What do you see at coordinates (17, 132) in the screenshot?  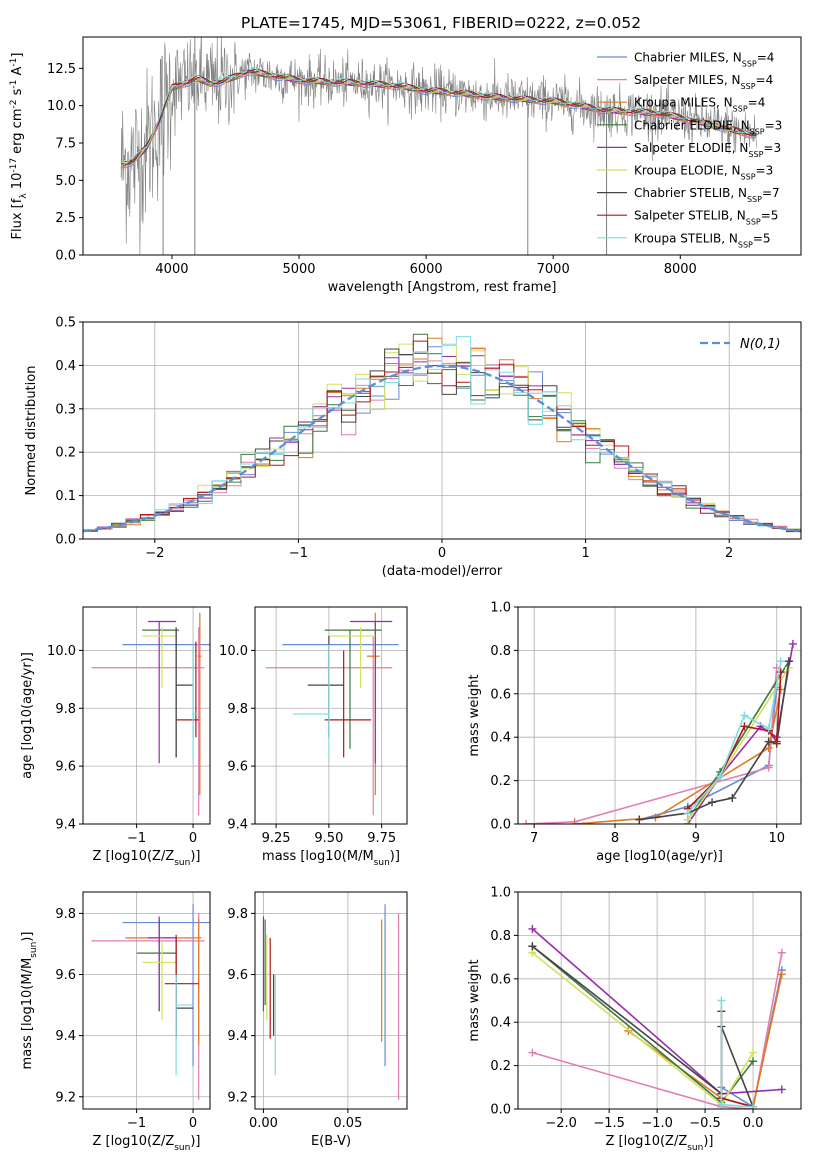 I see `label-part: erg cm` at bounding box center [17, 132].